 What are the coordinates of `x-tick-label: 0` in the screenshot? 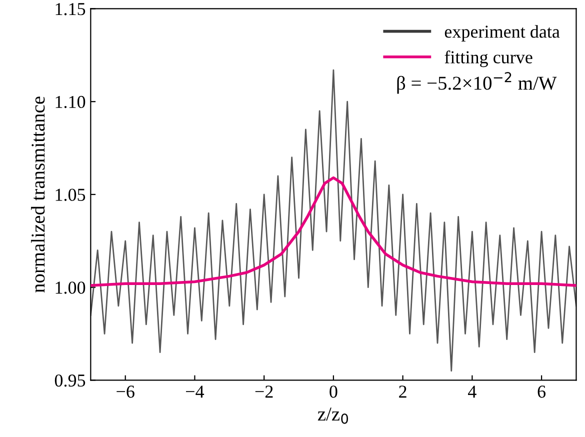 It's located at (334, 392).